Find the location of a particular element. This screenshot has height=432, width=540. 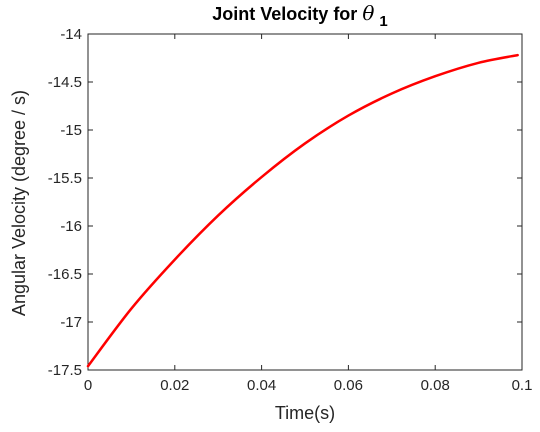

y-tick-label: -15 is located at coordinates (71, 130).